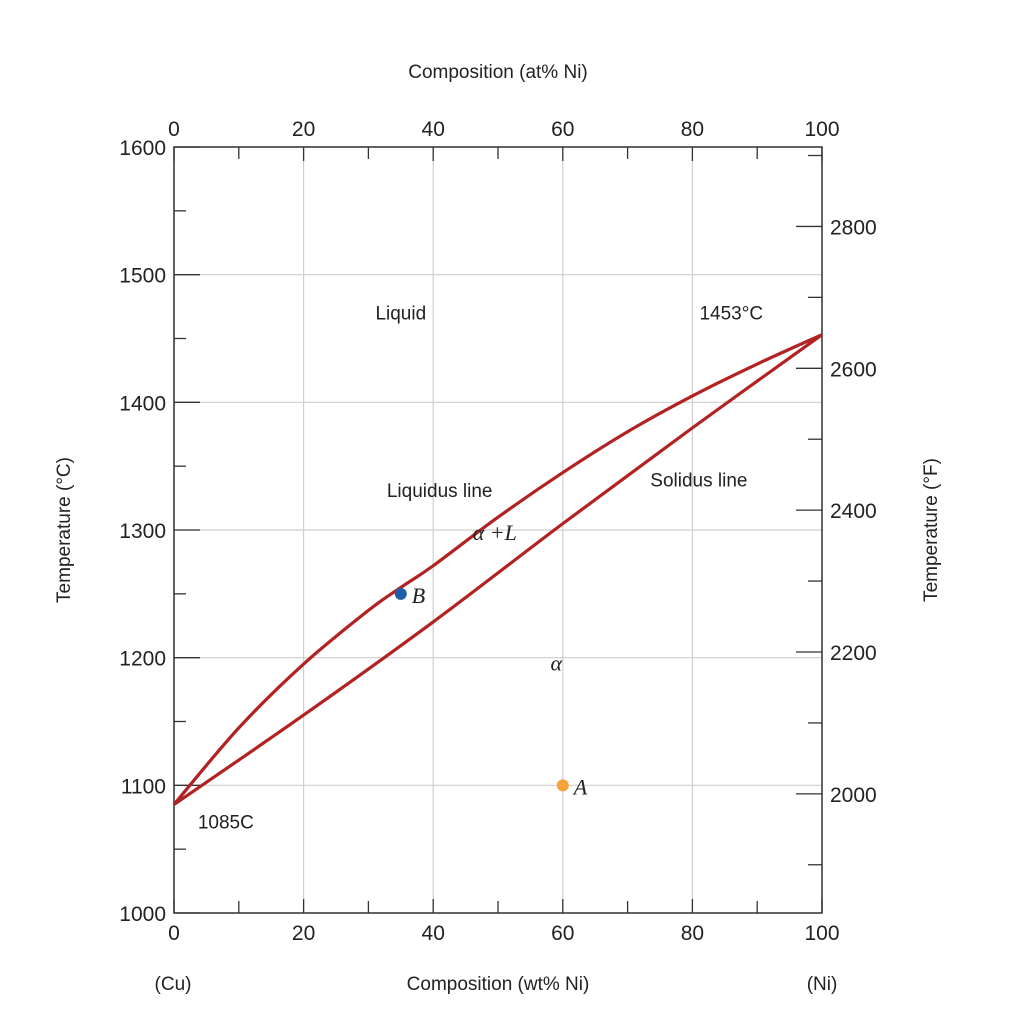  What do you see at coordinates (698, 481) in the screenshot?
I see `annotation: Solidus line` at bounding box center [698, 481].